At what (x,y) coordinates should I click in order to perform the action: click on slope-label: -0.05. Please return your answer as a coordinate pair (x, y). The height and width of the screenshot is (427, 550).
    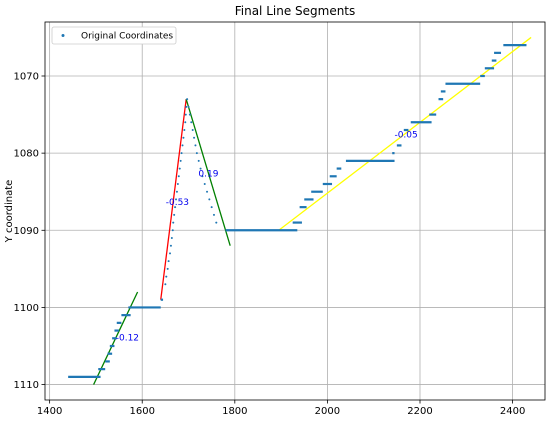
    Looking at the image, I should click on (405, 136).